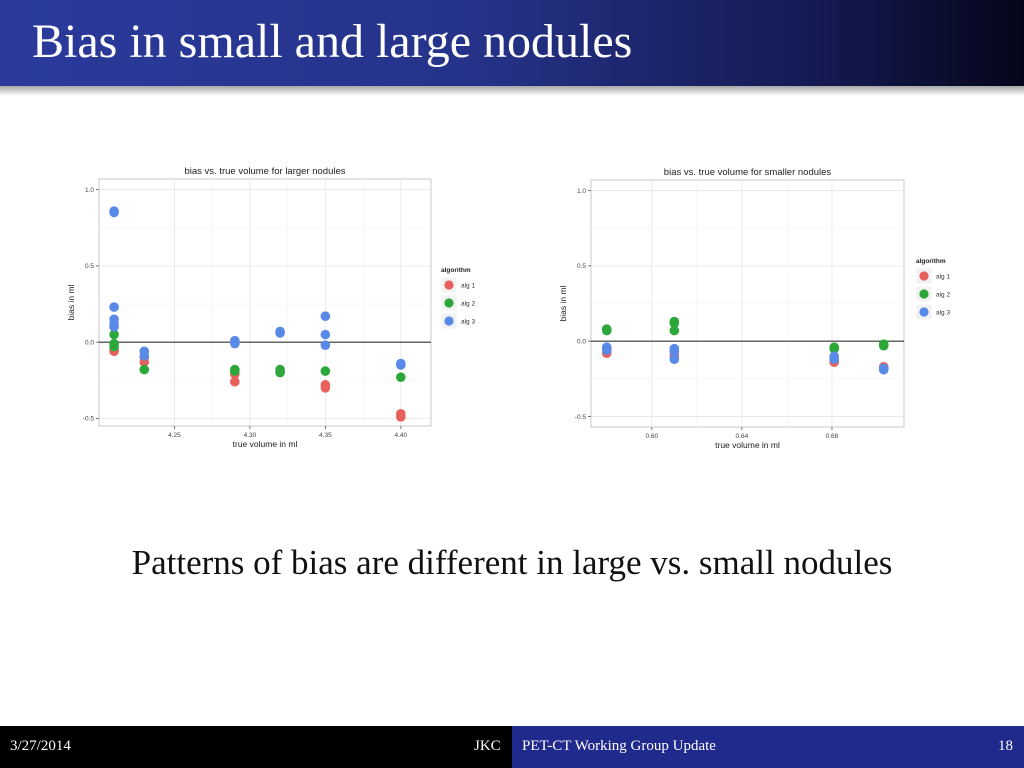 The image size is (1024, 768). I want to click on chart-title: bias vs. true volume for larger nodules, so click(264, 171).